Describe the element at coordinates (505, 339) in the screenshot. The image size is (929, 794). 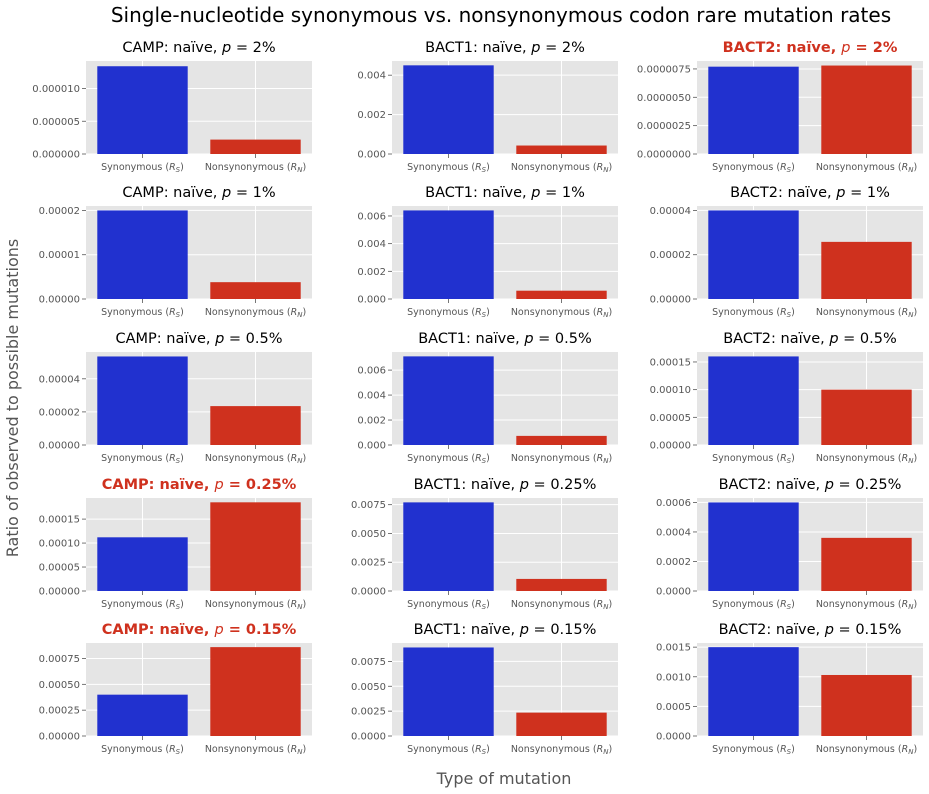
I see `panel-title: BACT1: naïve, p = 0.5%` at that location.